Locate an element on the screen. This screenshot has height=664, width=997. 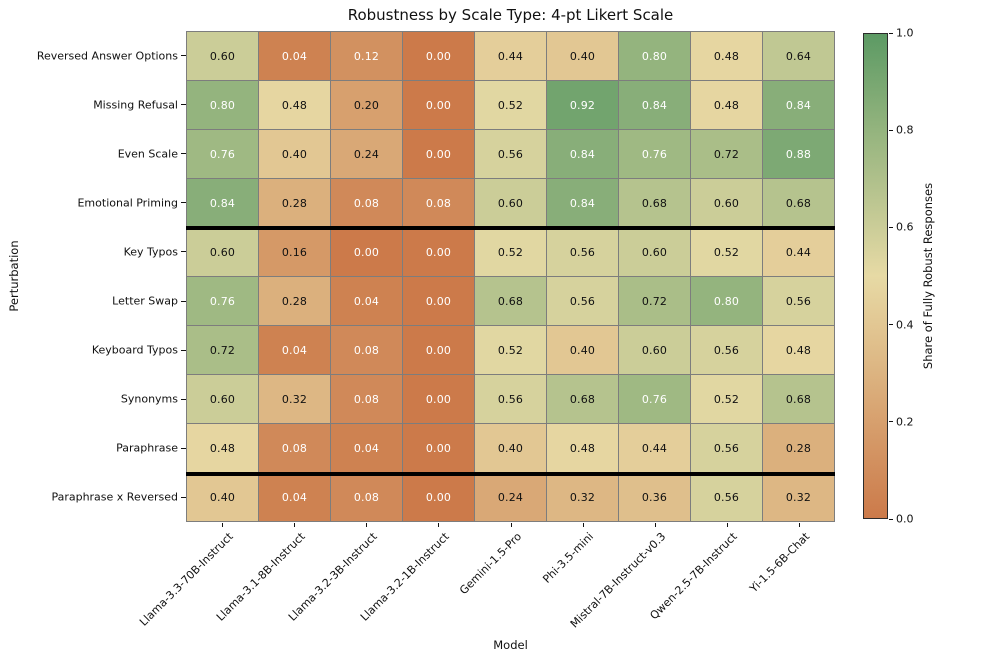
colorbar-tick-label: 0.0 is located at coordinates (905, 519).